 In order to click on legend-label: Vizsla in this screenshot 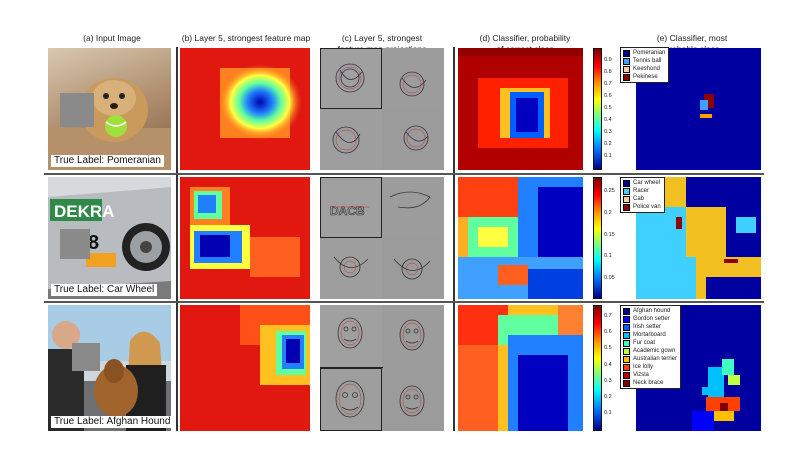, I will do `click(641, 375)`.